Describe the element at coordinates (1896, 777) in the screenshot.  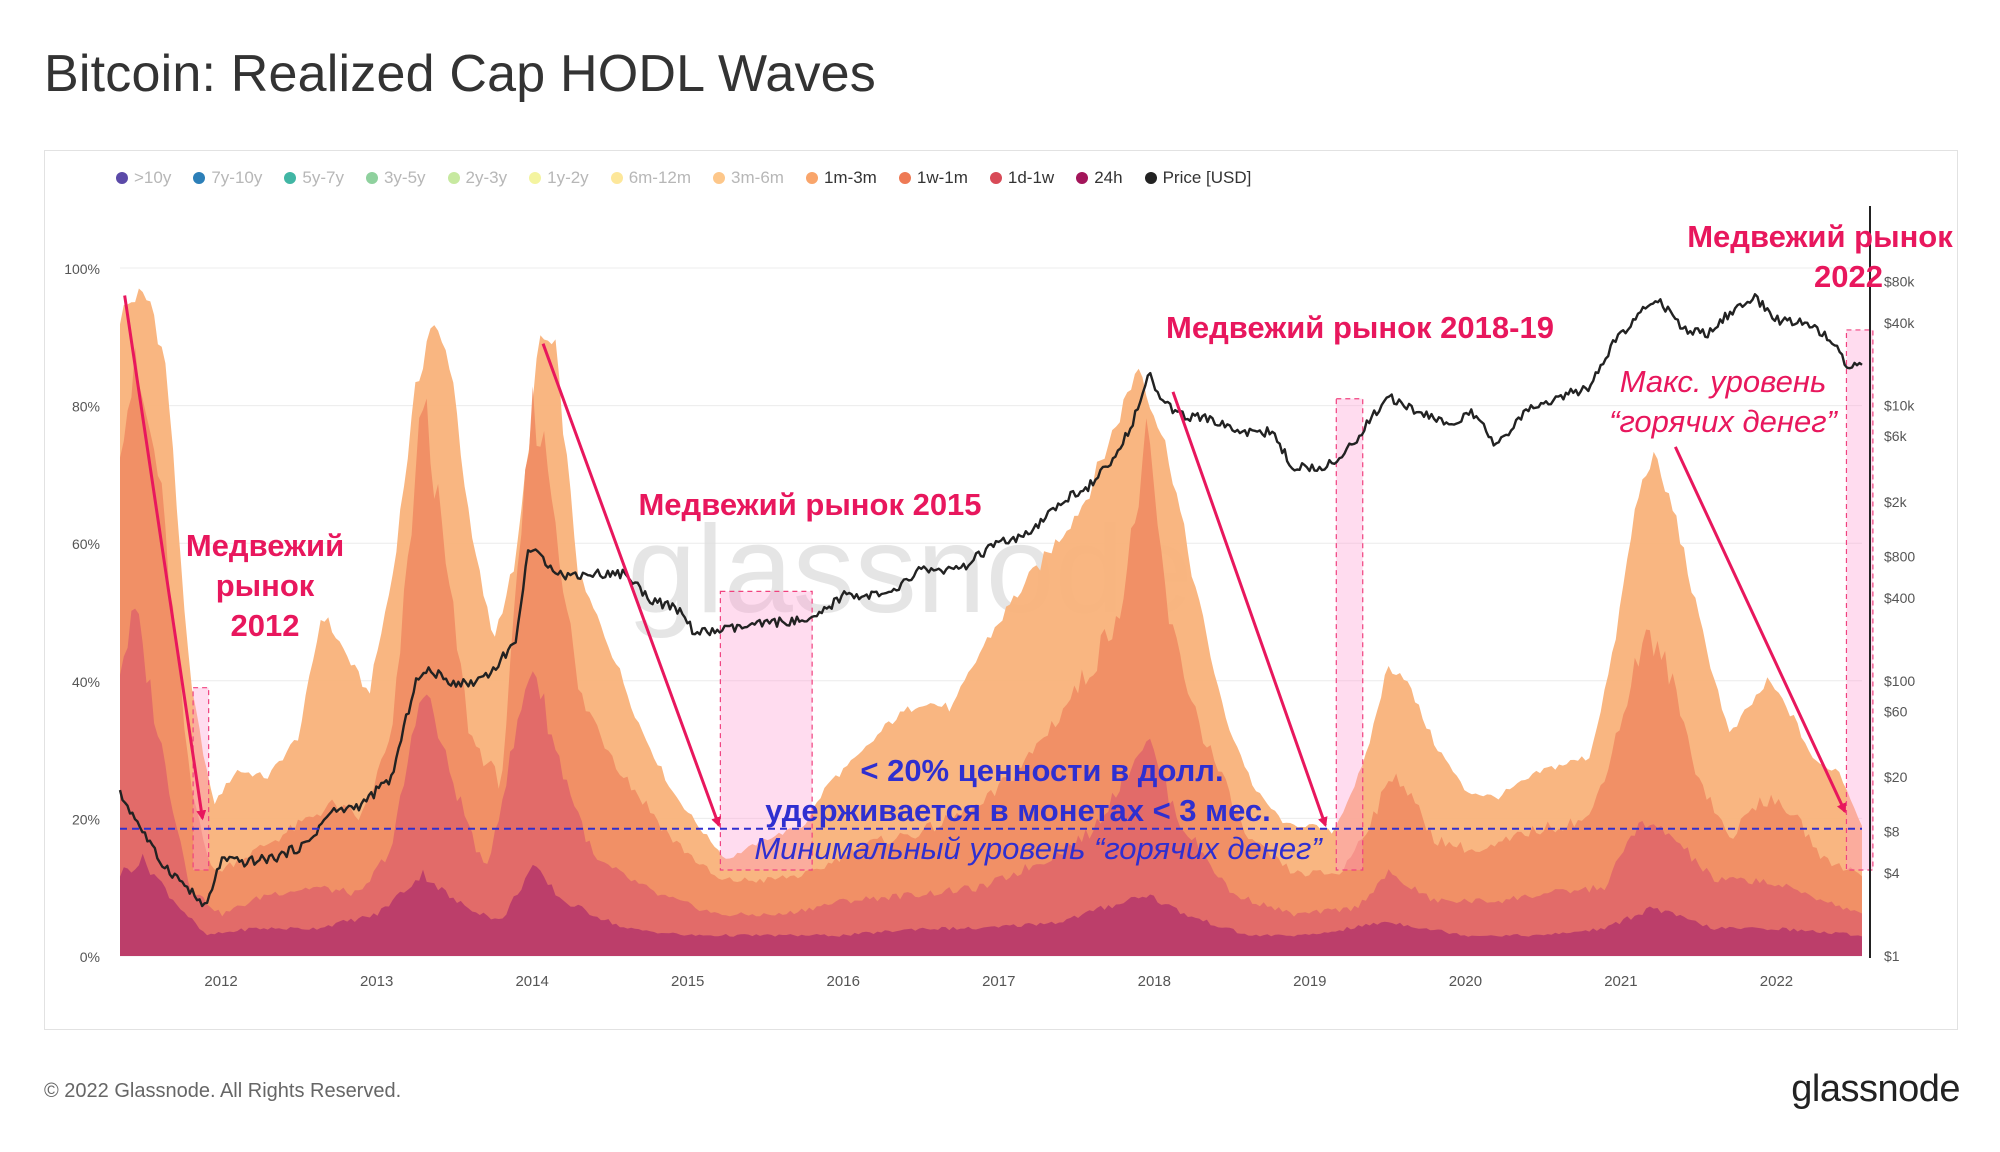
I see `y-right-tick-label: $20` at that location.